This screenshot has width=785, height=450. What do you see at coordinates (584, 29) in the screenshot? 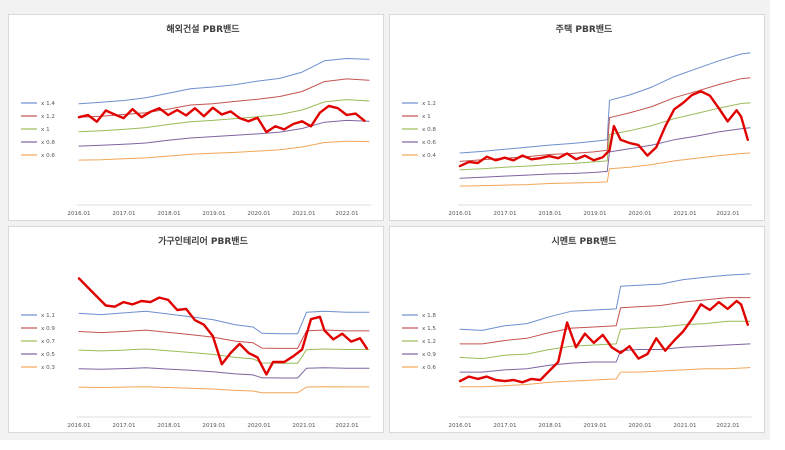
I see `chart-title: 주택 PBR밴드` at bounding box center [584, 29].